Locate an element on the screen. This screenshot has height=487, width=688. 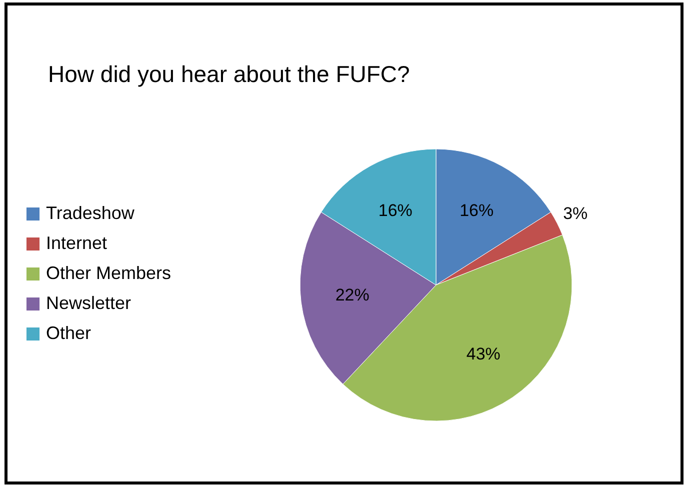
legend-label: Other Members is located at coordinates (109, 273).